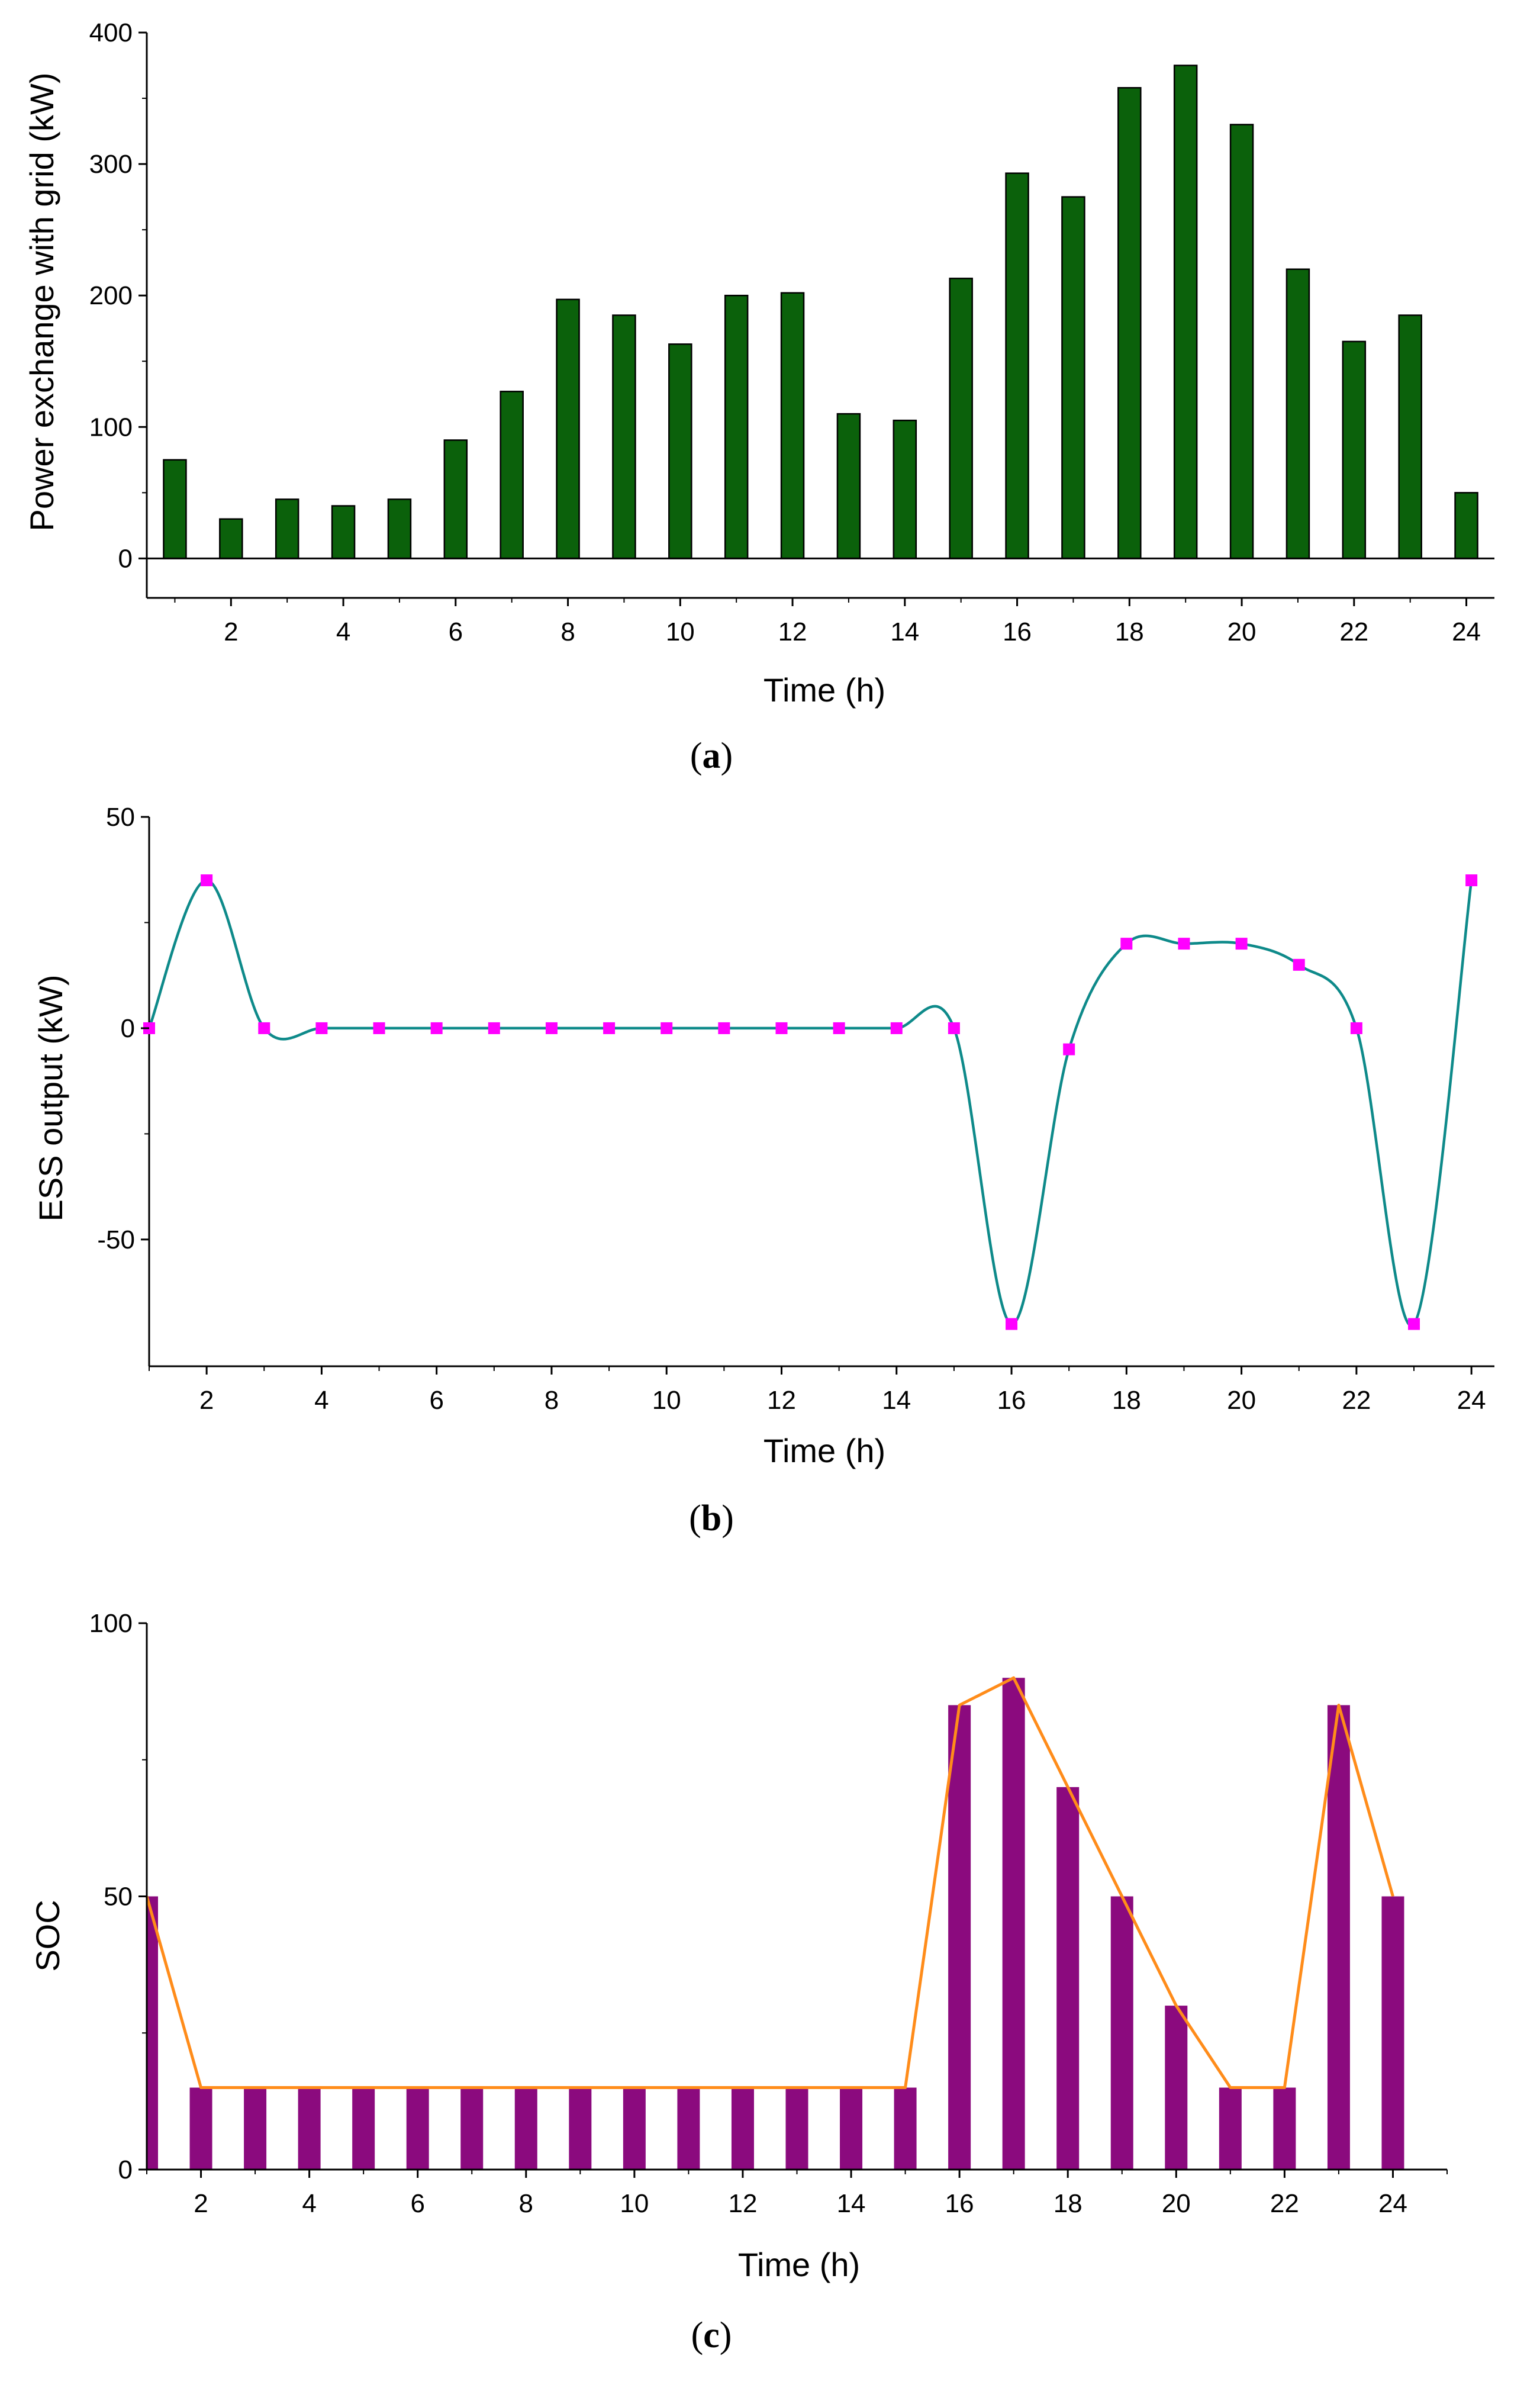 The height and width of the screenshot is (2388, 1540). I want to click on panel-a-x-ticks: 2 4 6 8 10 12 14 16 18 20 22 24, so click(828, 622).